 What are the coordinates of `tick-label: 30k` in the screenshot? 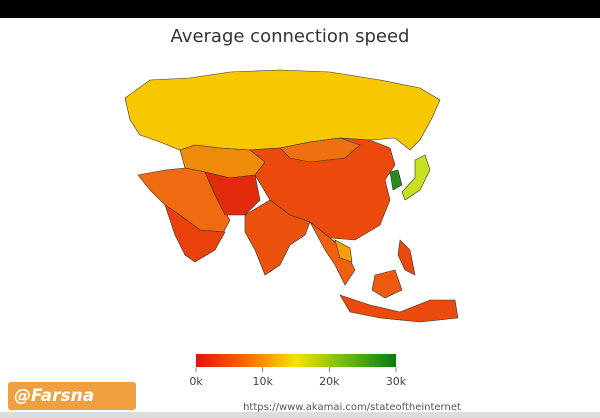 It's located at (396, 381).